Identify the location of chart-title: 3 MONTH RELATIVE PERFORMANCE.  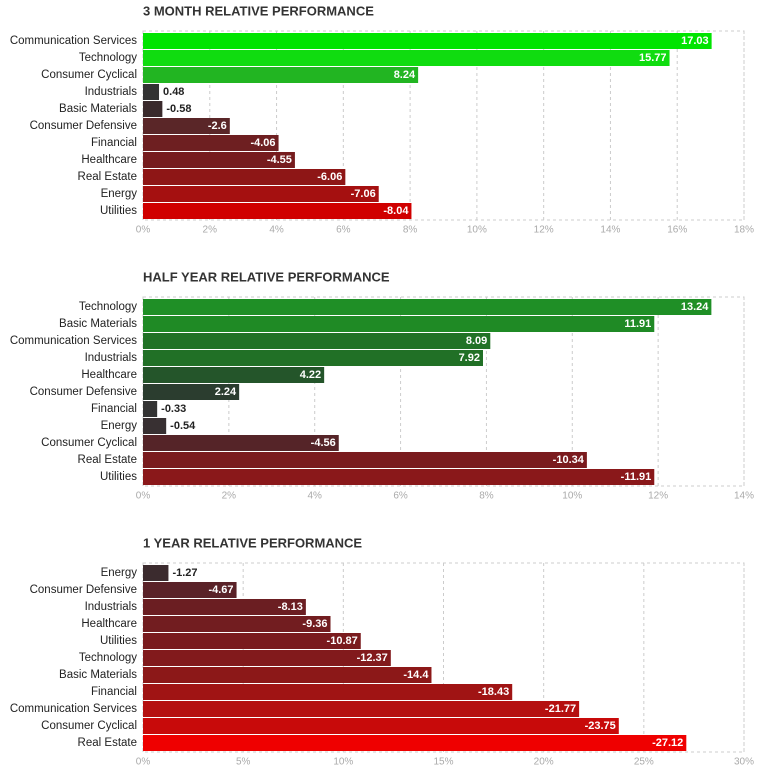
(258, 10).